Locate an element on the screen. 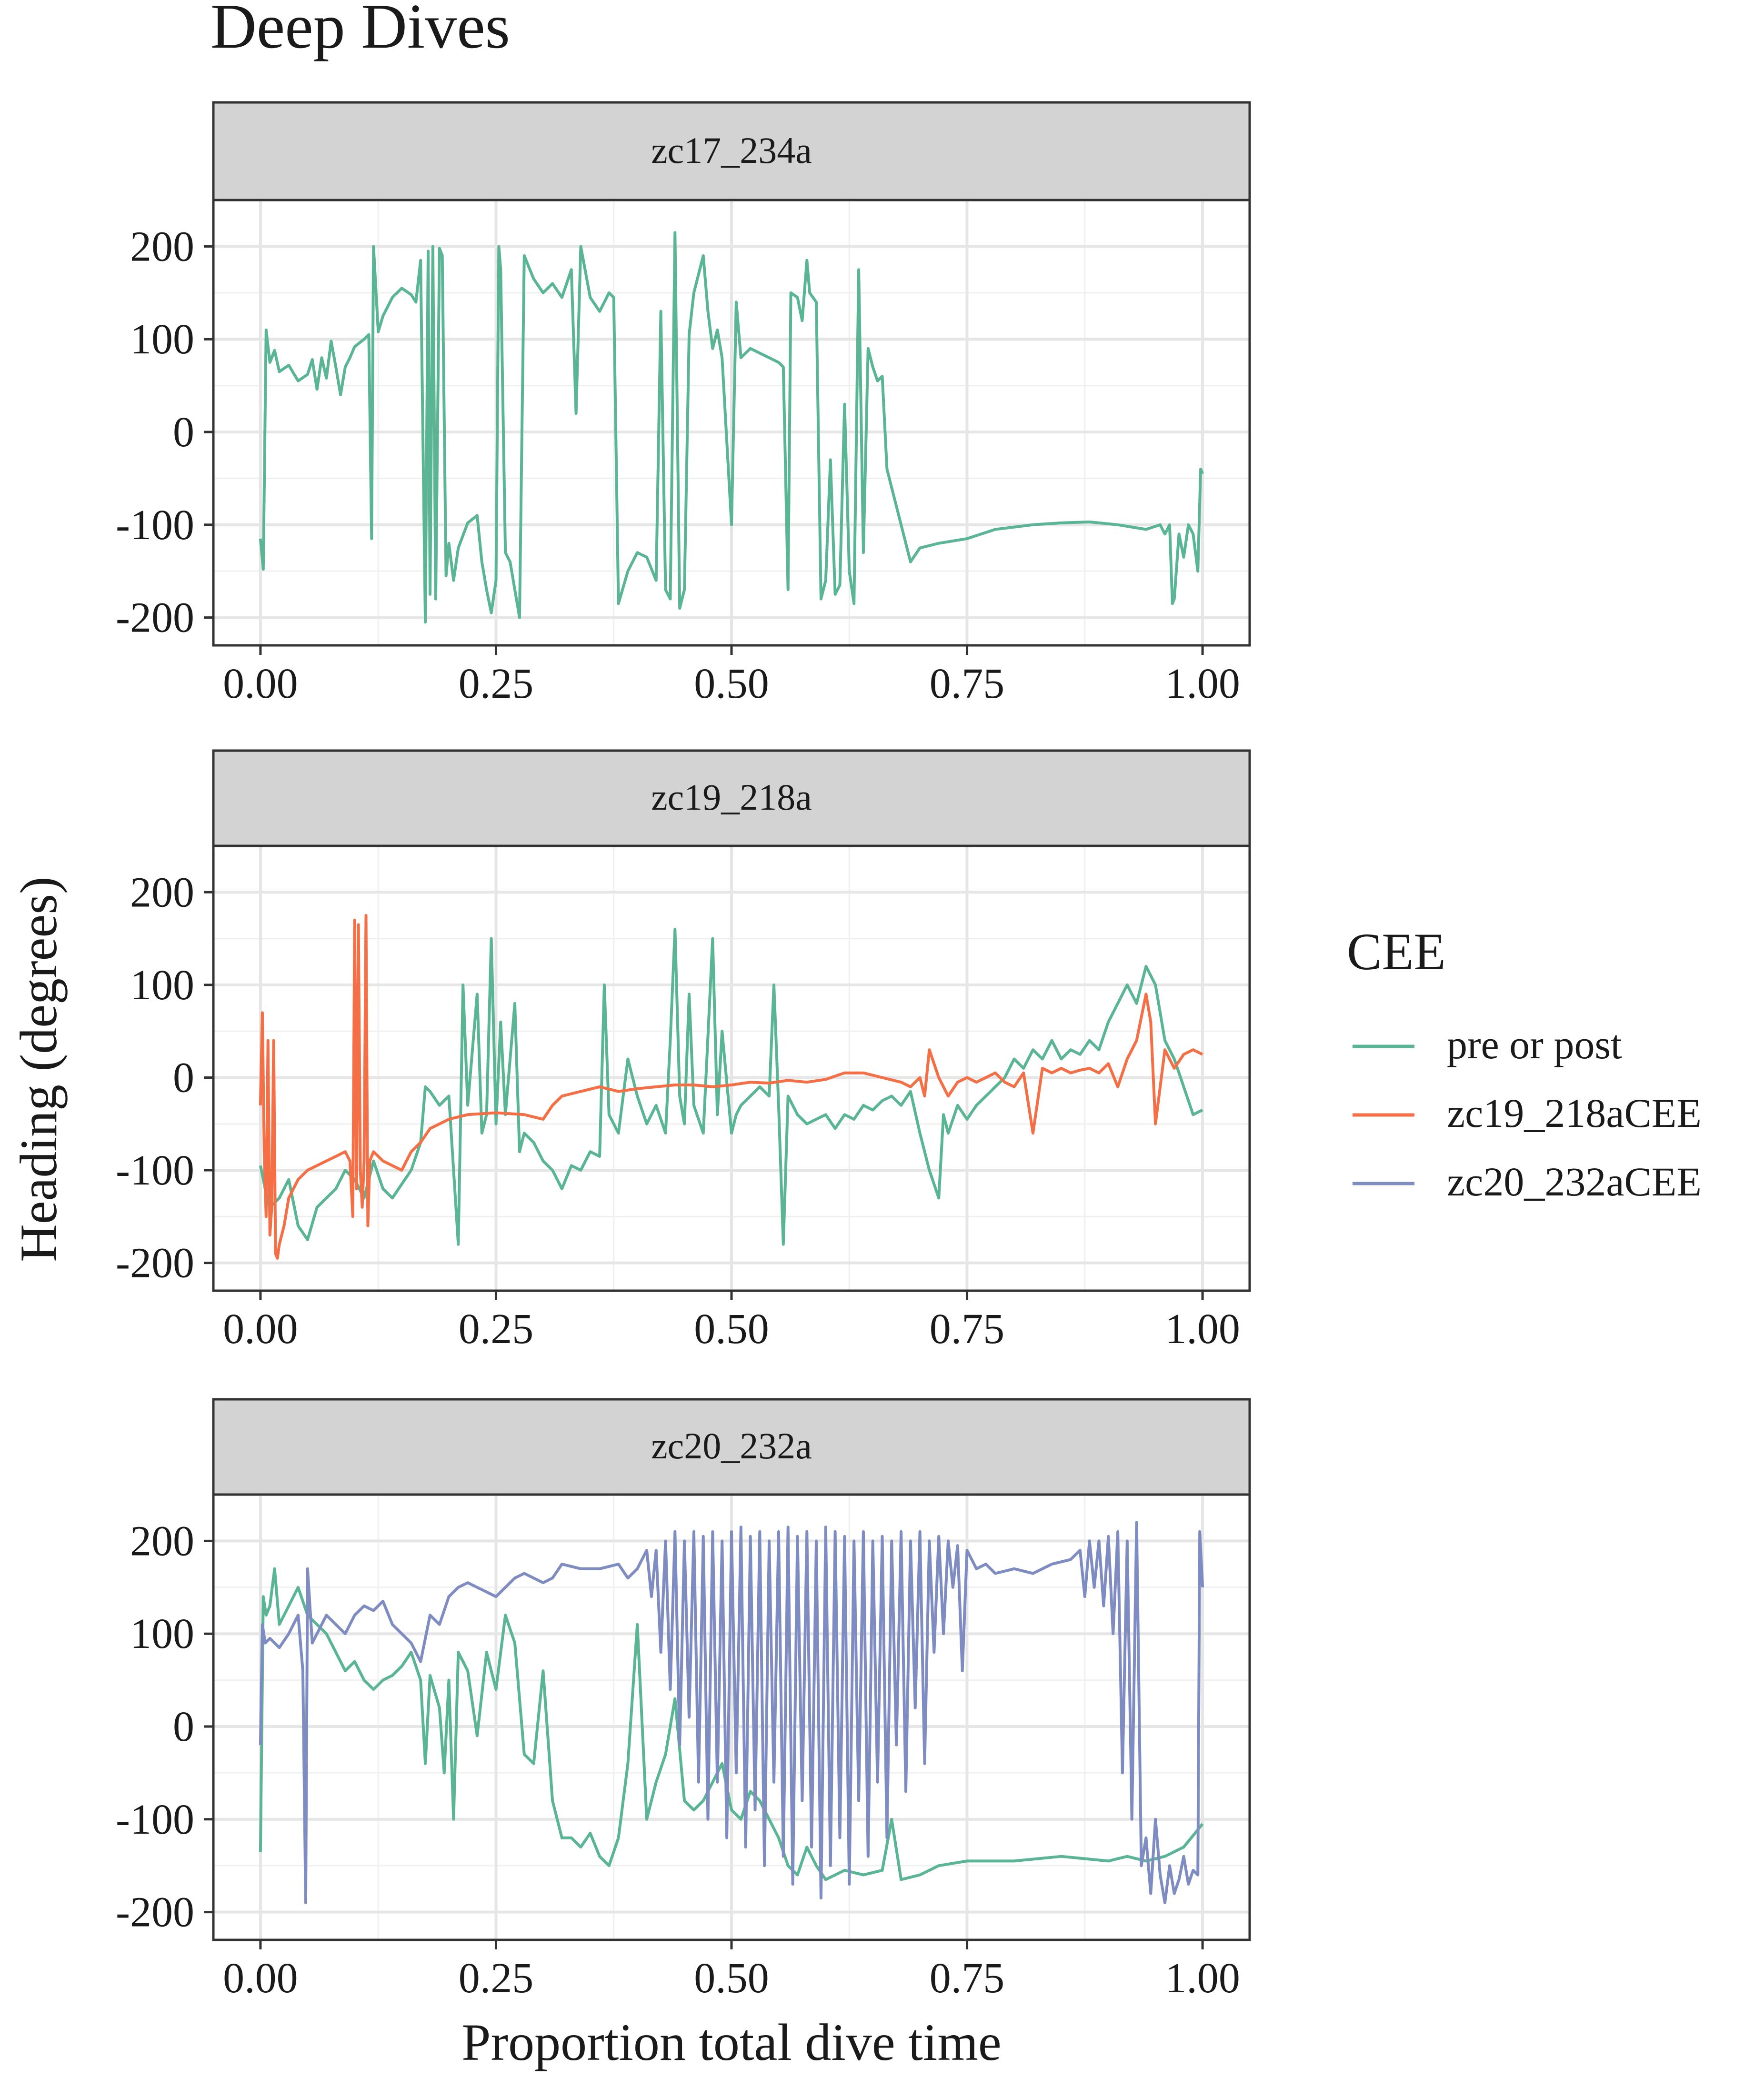 The height and width of the screenshot is (2088, 1764). facet-strip-label-2: zc19_218a is located at coordinates (731, 797).